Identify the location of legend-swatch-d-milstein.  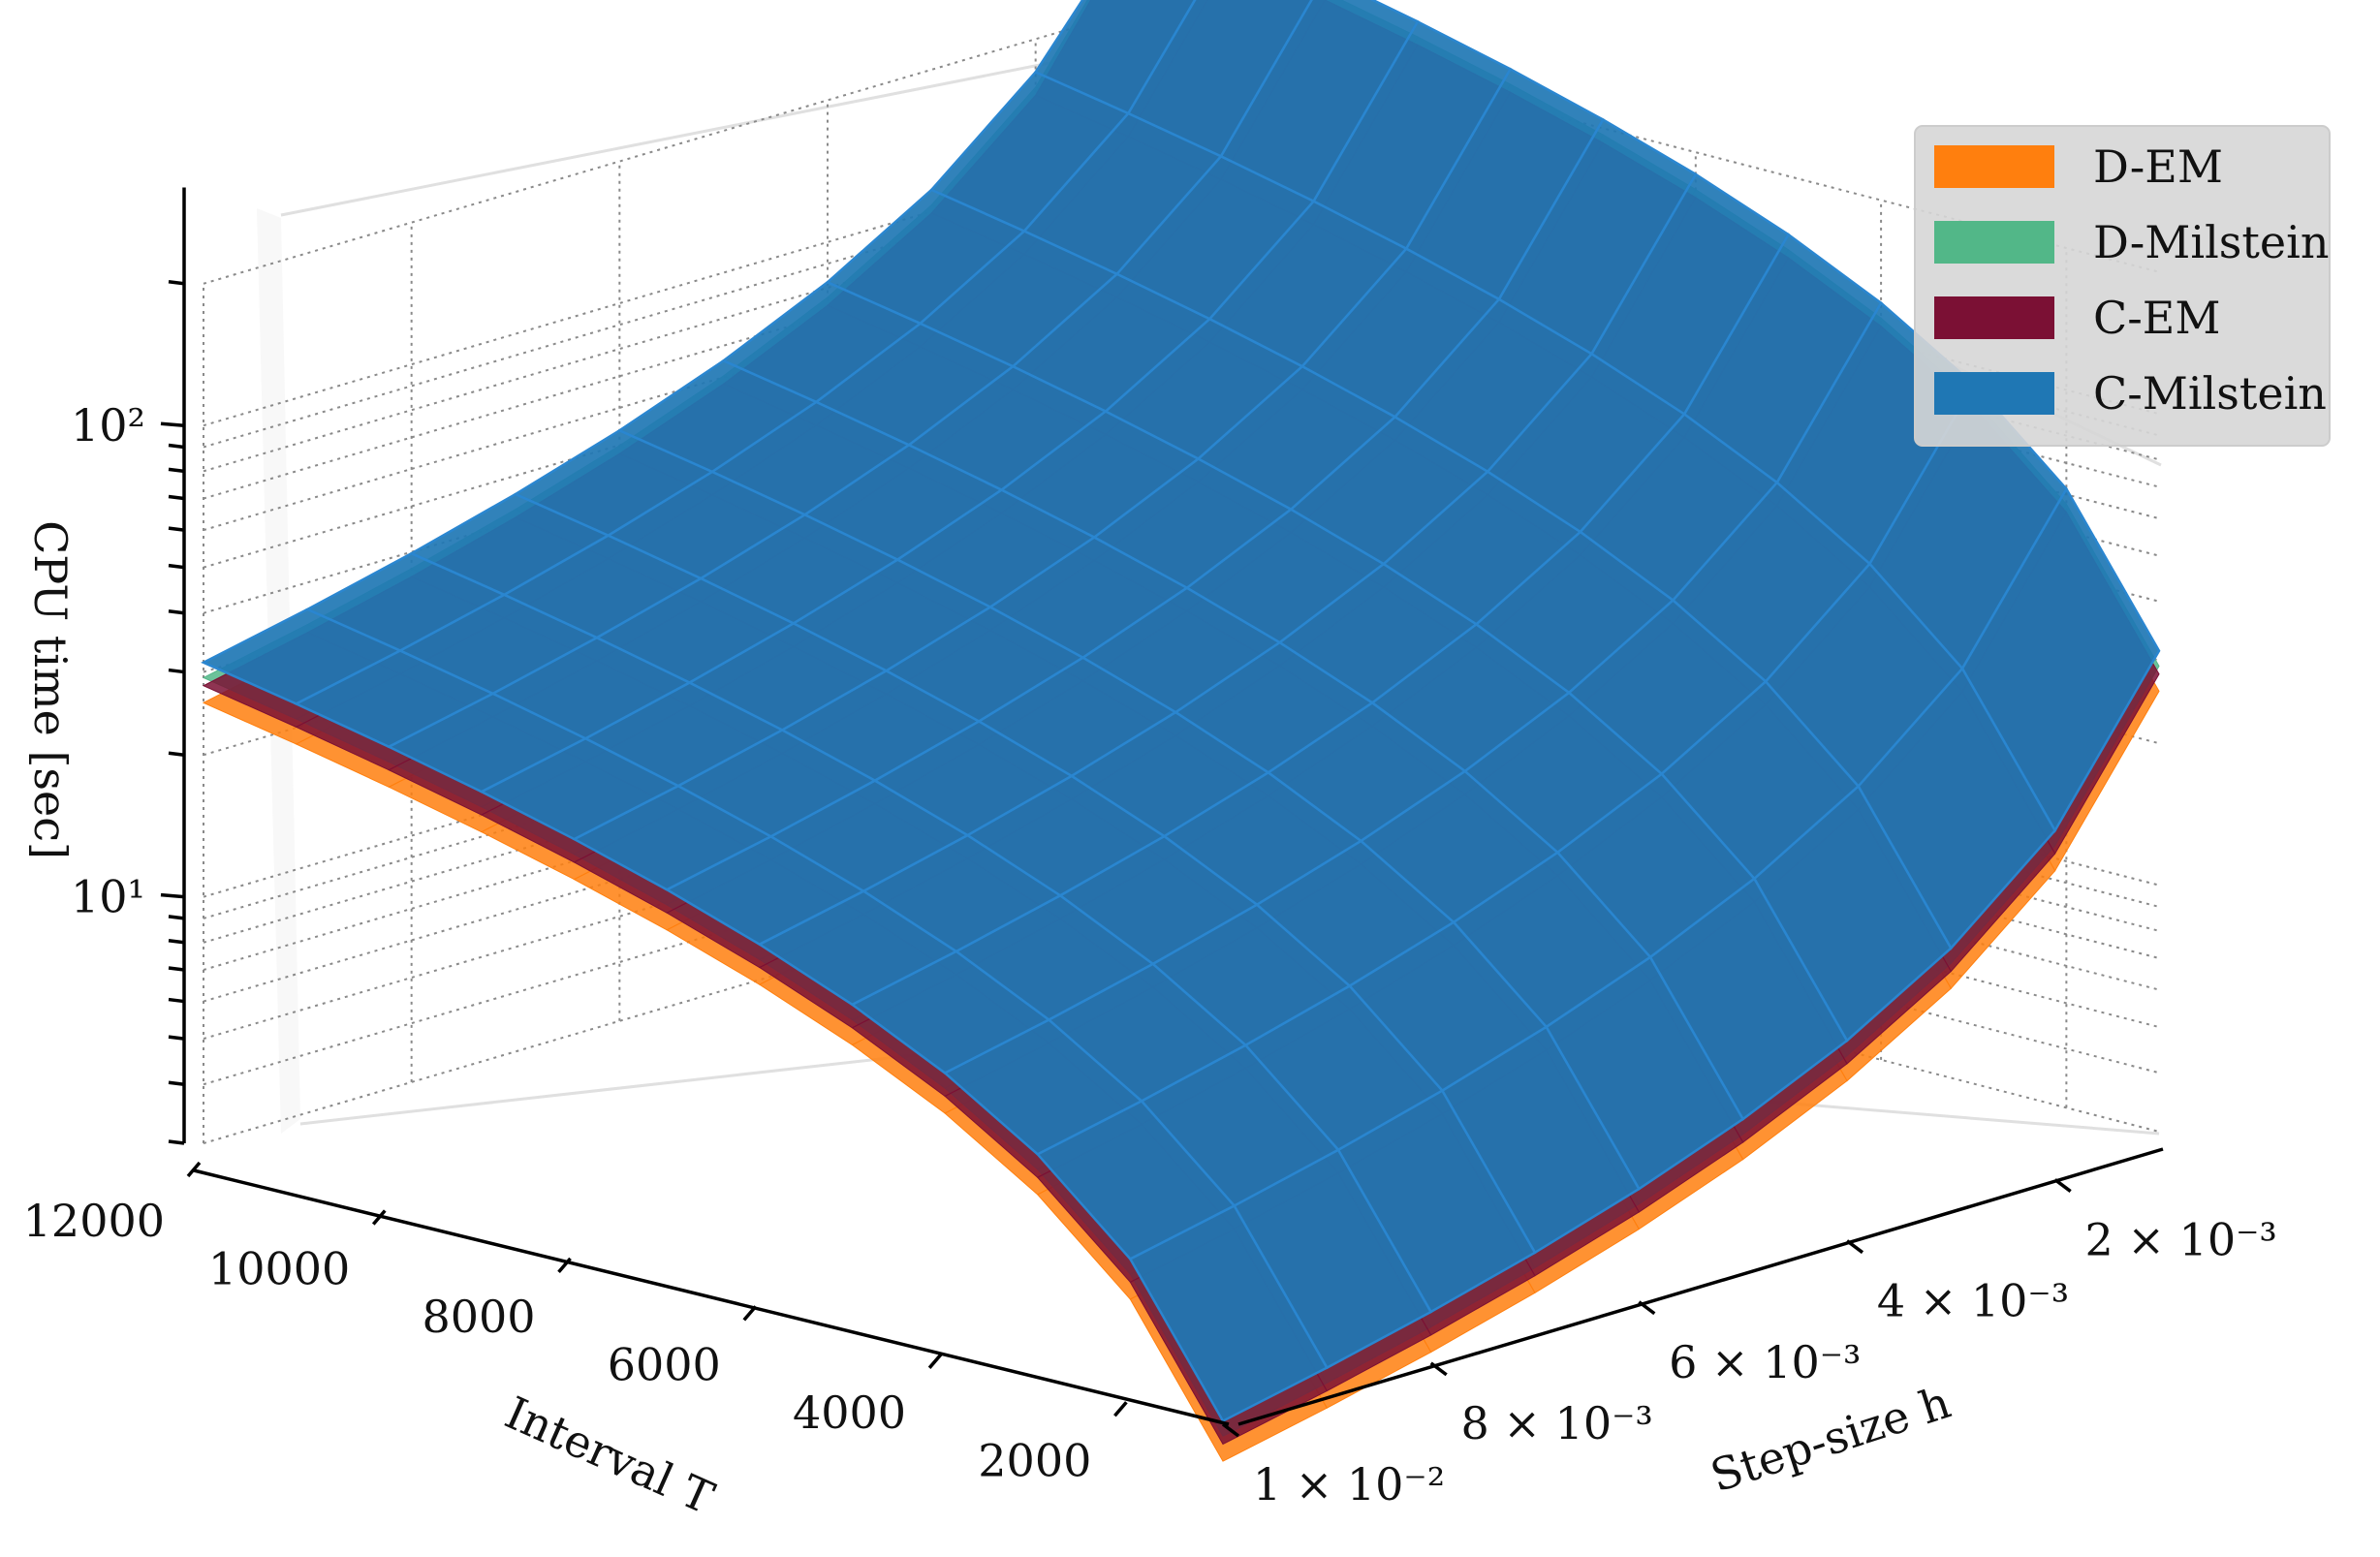
(1994, 242).